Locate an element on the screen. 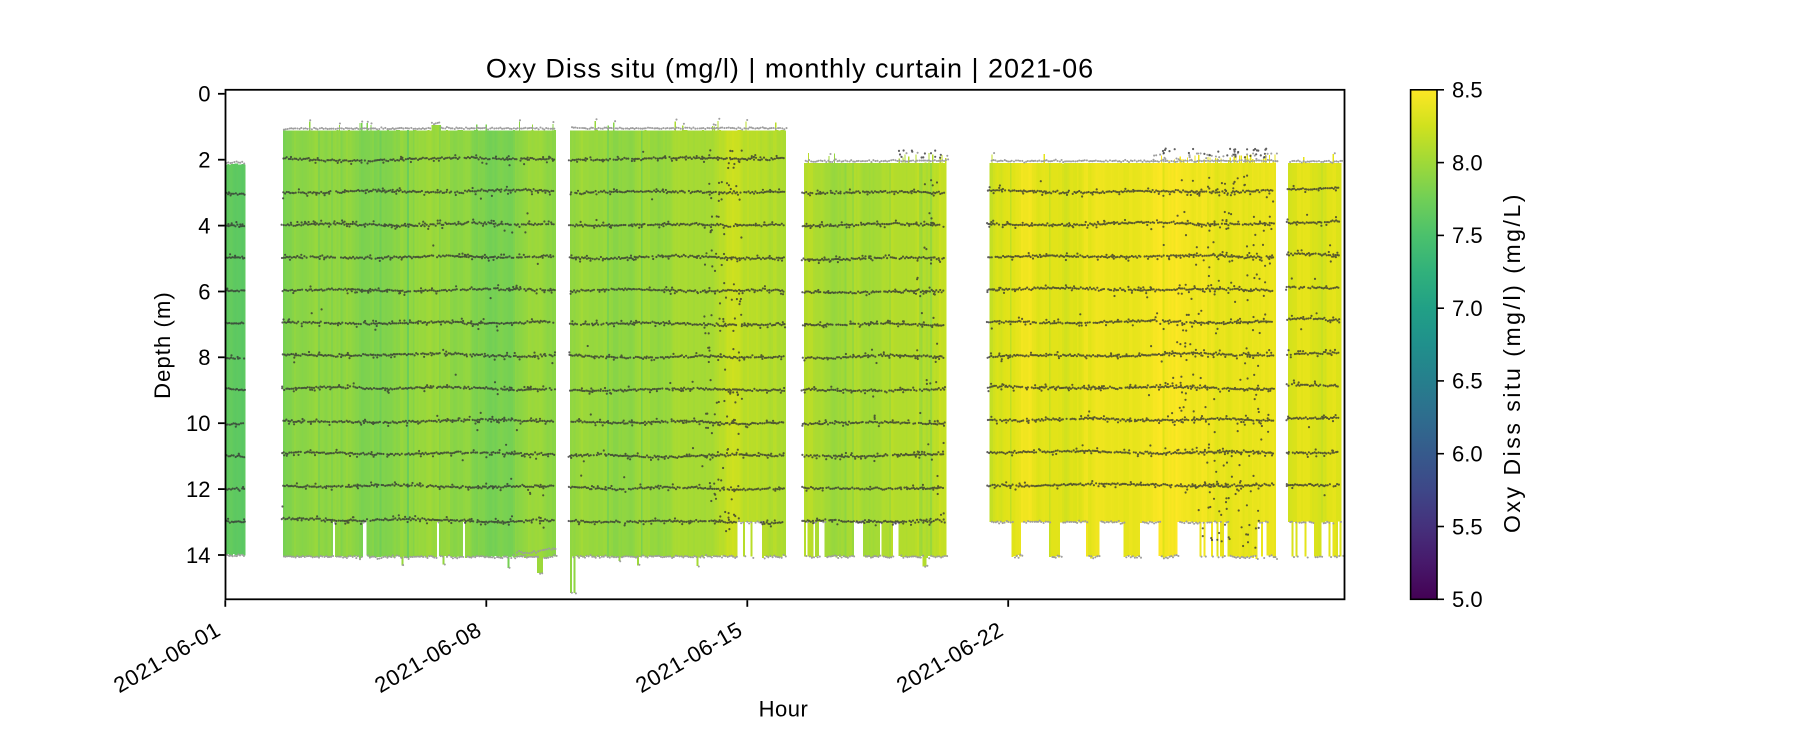  svg-text: 7.0 is located at coordinates (1467, 308).